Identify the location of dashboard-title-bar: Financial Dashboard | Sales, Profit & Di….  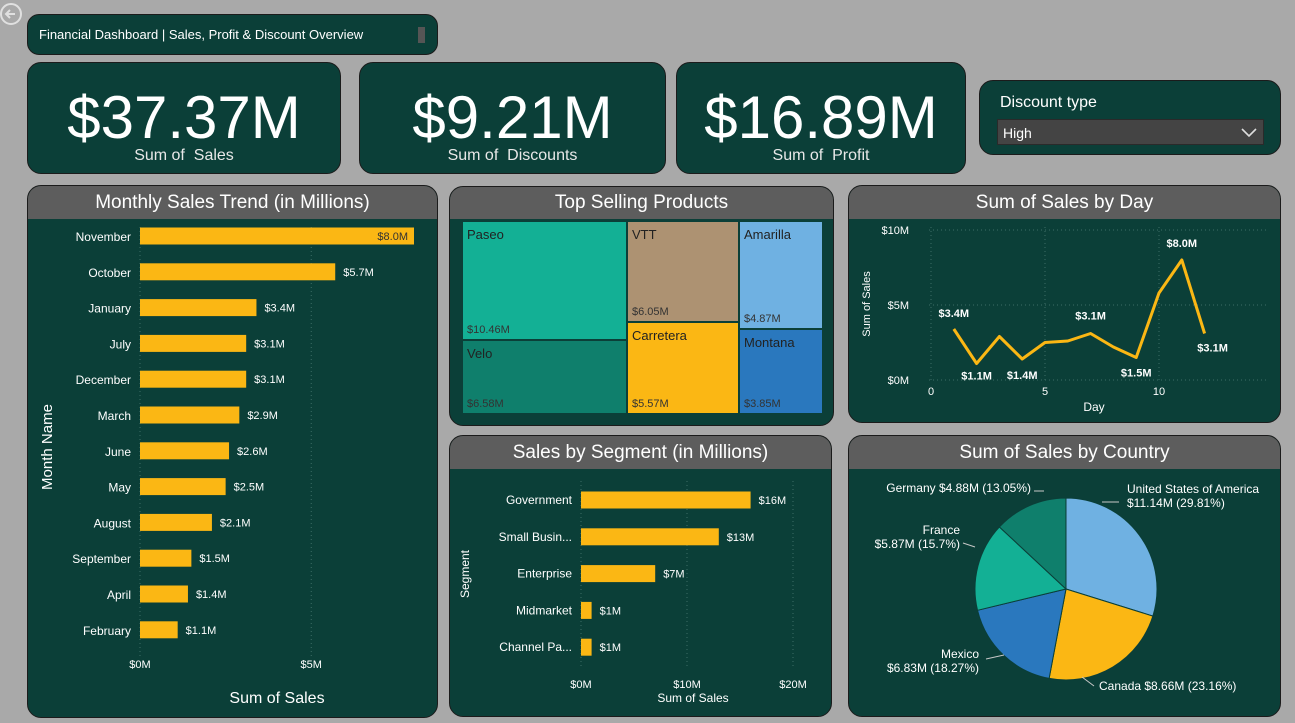
(232, 34).